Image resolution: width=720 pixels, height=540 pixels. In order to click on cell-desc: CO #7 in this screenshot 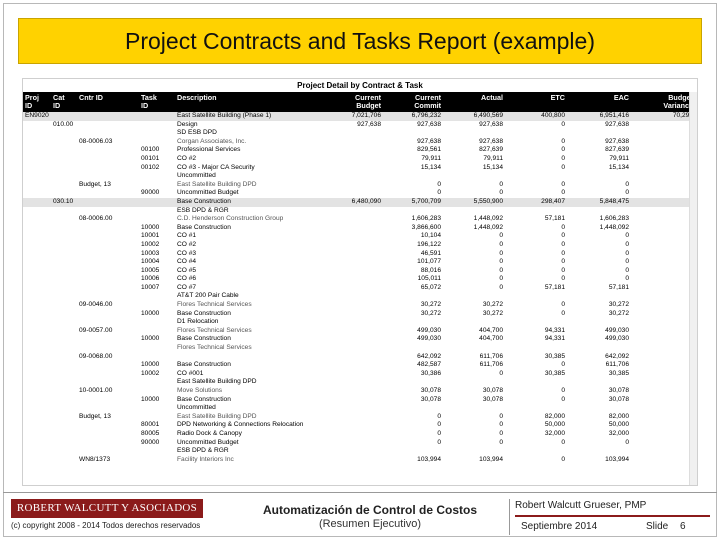, I will do `click(187, 287)`.